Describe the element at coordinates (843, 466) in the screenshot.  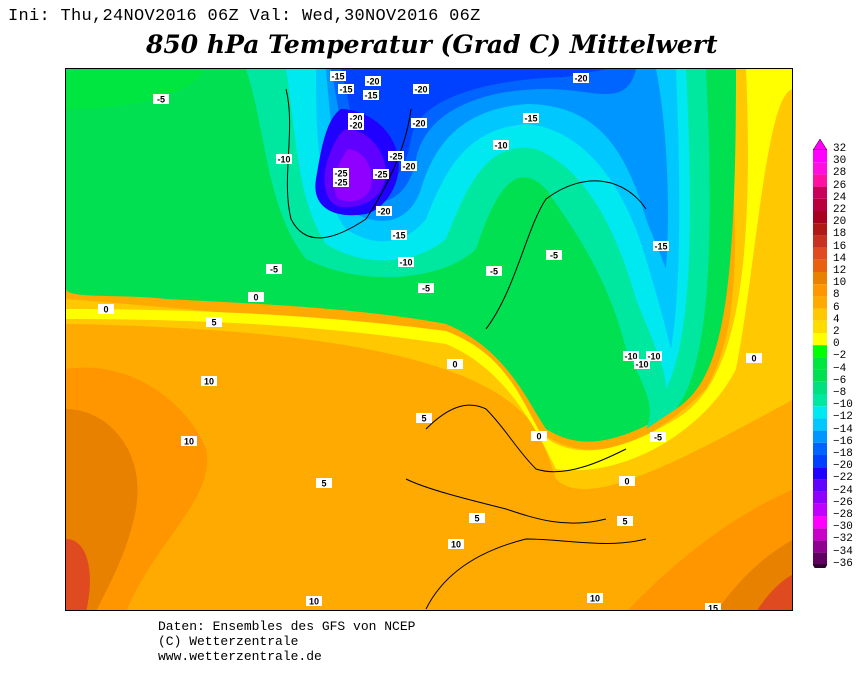
I see `colorbar-label: −20` at that location.